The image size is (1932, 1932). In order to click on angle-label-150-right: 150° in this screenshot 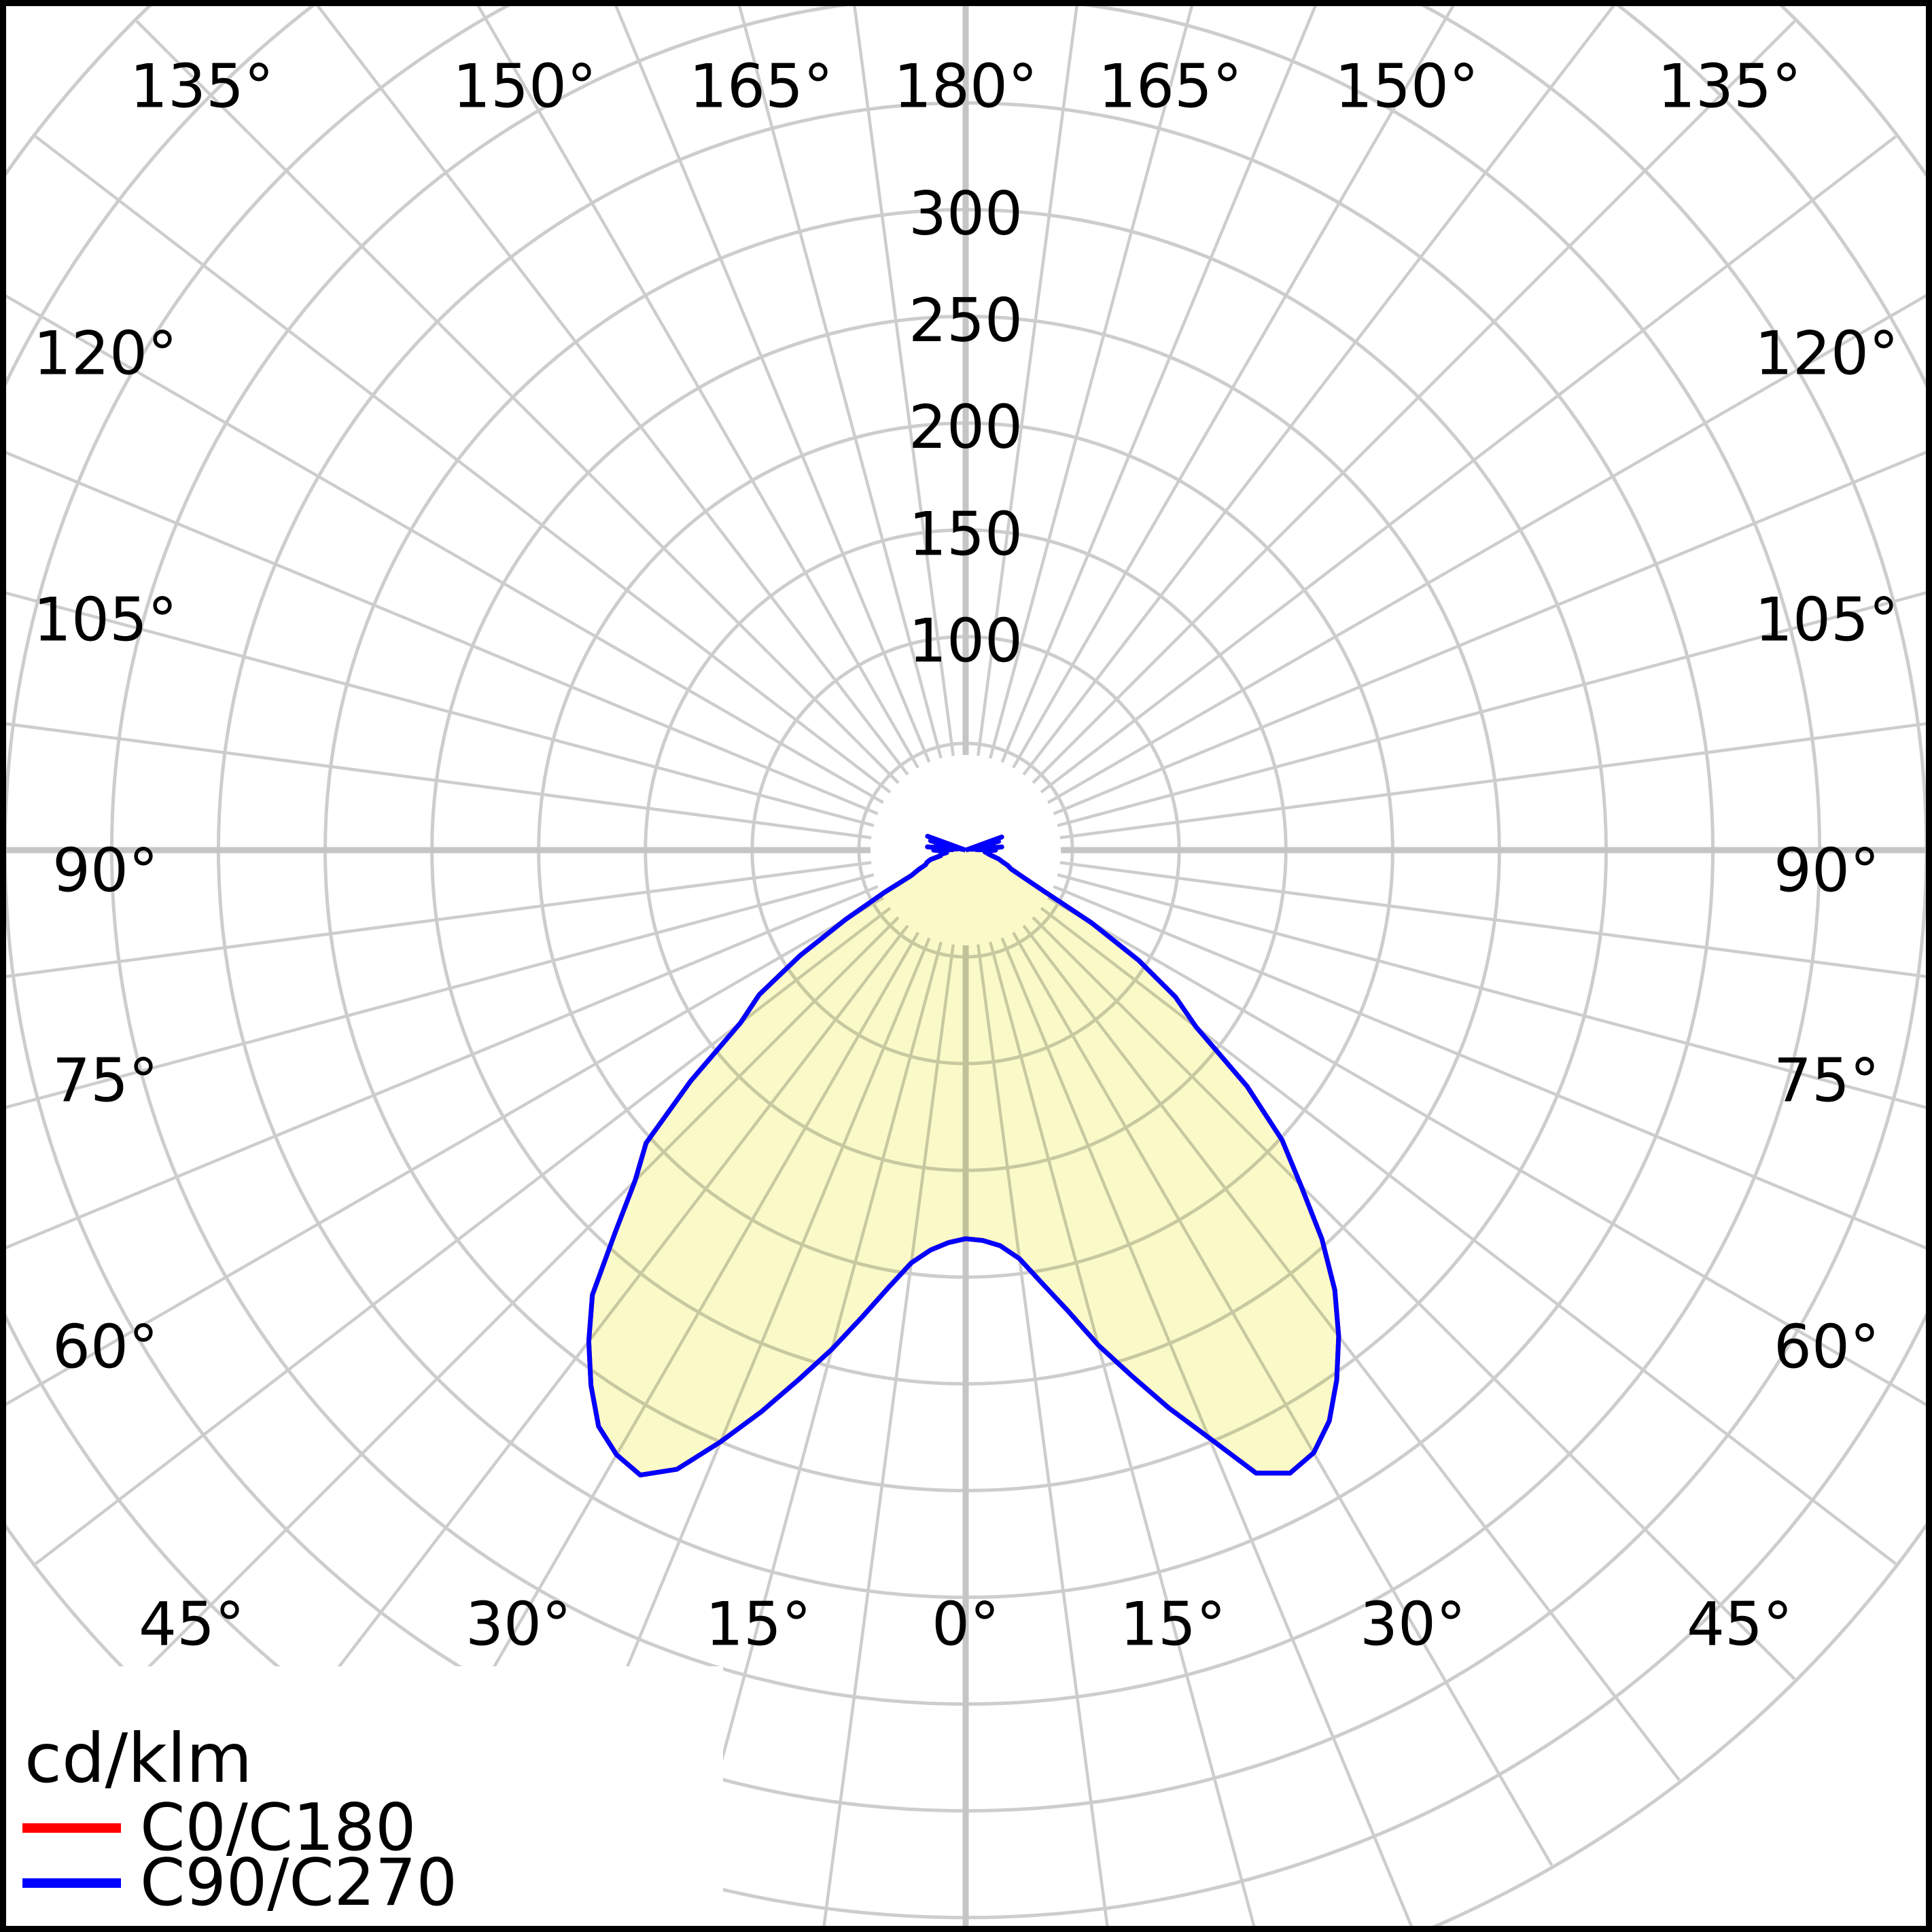, I will do `click(1407, 87)`.